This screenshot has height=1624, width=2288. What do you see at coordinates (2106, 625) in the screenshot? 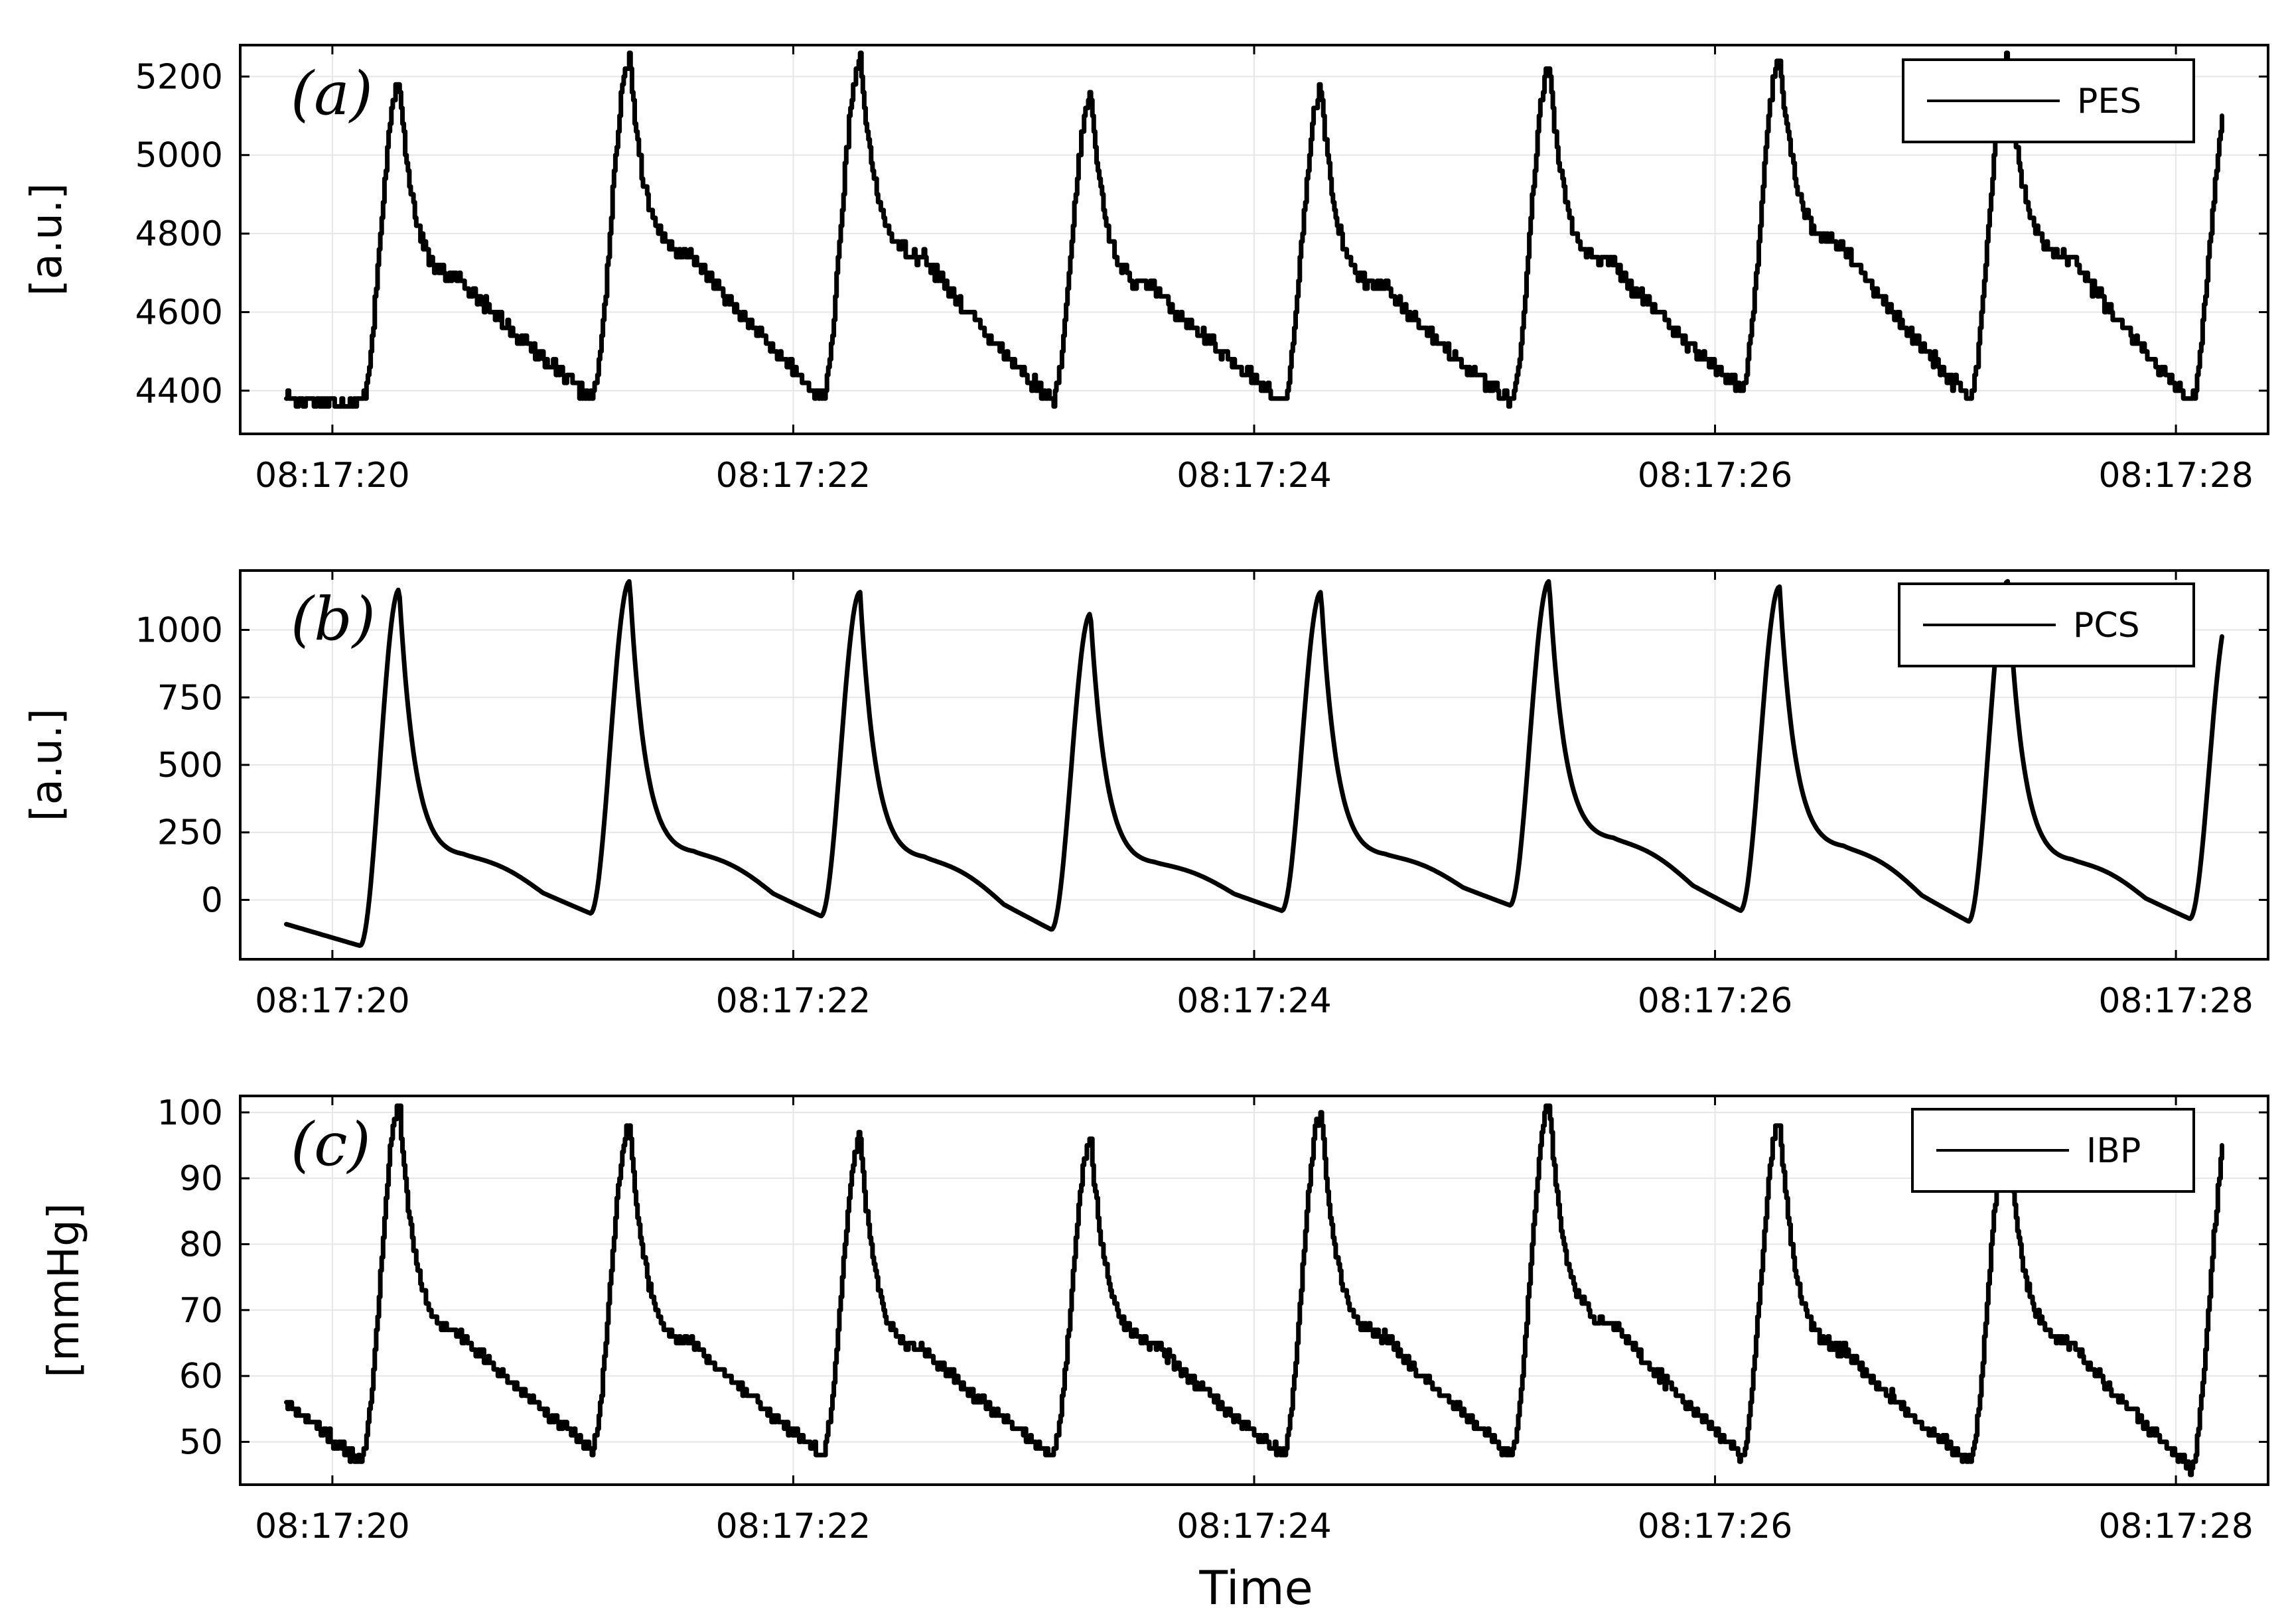
I see `legend-entry: PCS` at bounding box center [2106, 625].